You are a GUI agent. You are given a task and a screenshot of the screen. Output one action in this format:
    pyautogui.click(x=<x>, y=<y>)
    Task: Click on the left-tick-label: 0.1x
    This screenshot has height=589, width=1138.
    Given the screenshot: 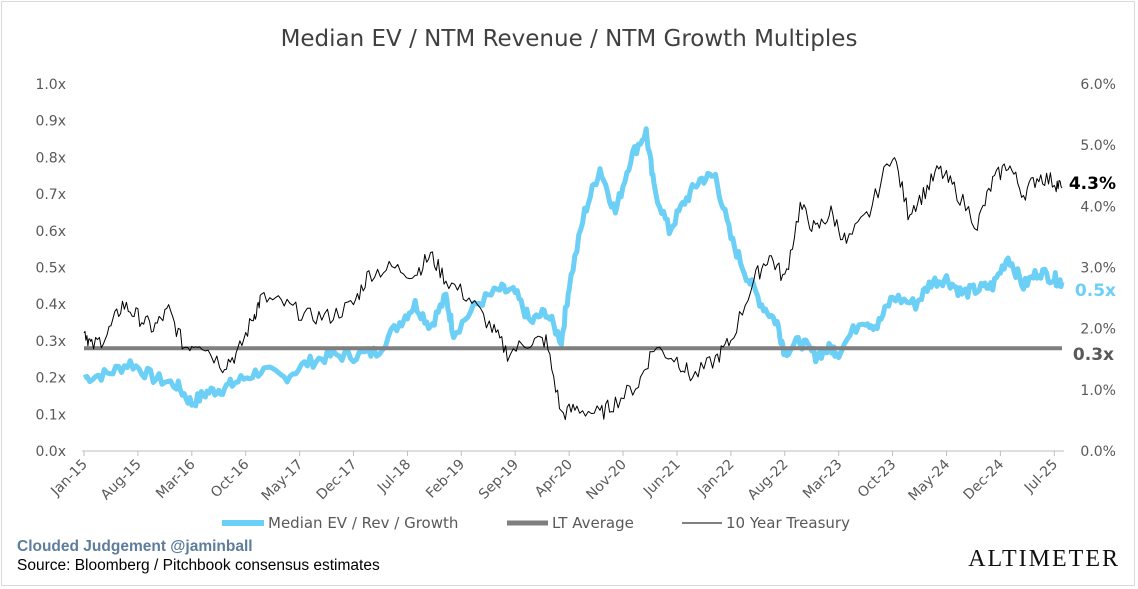 What is the action you would take?
    pyautogui.click(x=50, y=415)
    